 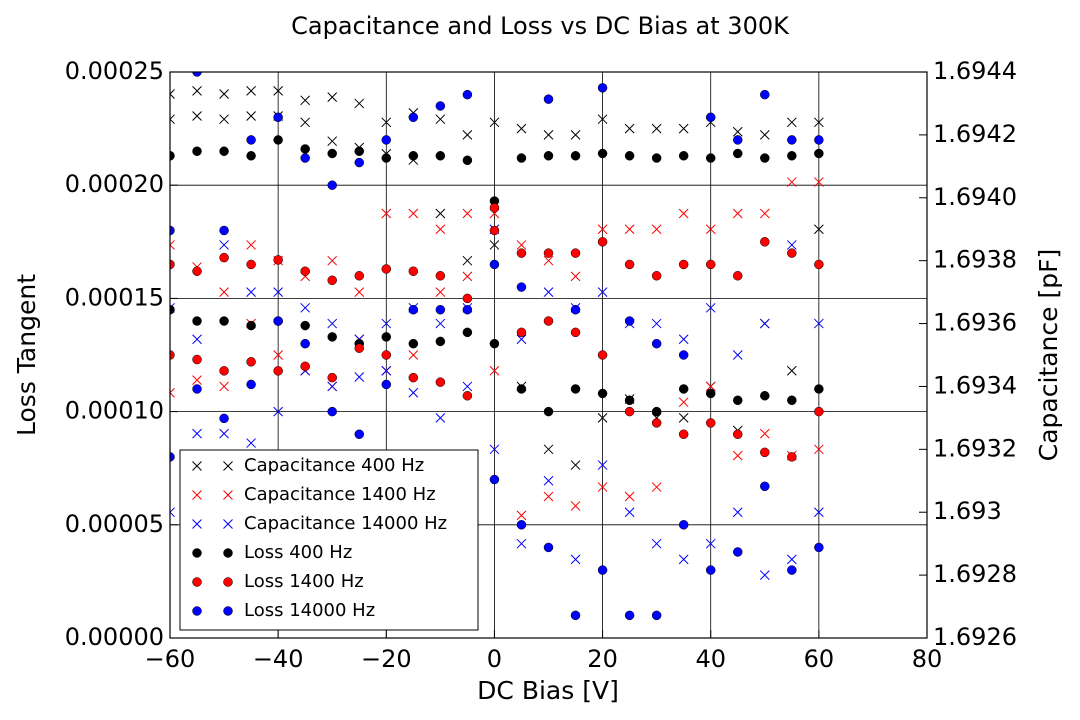 I want to click on x-tick-label: 60, so click(x=819, y=659).